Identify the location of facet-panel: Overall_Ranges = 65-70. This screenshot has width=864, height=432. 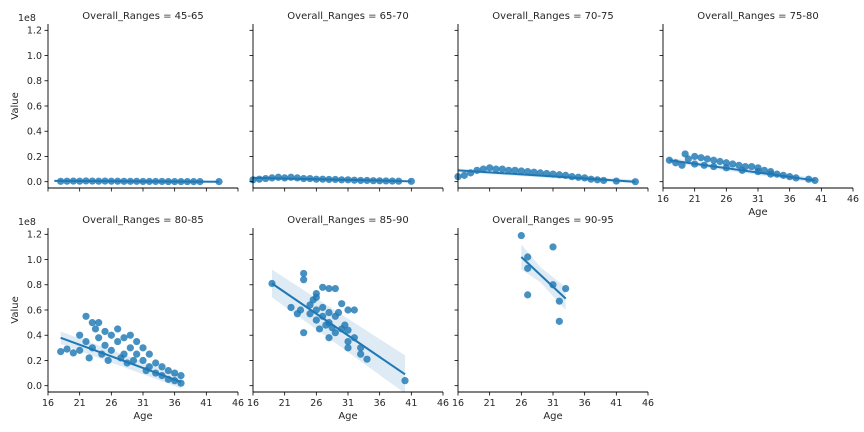
(346, 101).